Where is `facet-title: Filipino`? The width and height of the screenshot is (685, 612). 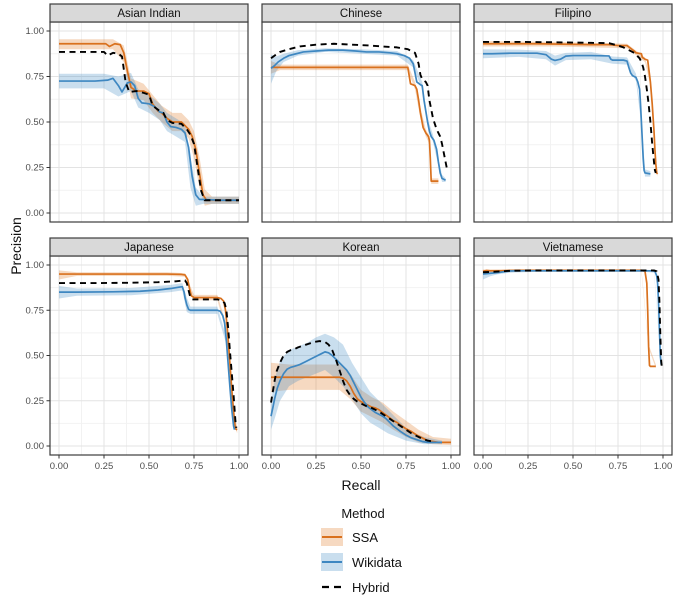 facet-title: Filipino is located at coordinates (573, 14).